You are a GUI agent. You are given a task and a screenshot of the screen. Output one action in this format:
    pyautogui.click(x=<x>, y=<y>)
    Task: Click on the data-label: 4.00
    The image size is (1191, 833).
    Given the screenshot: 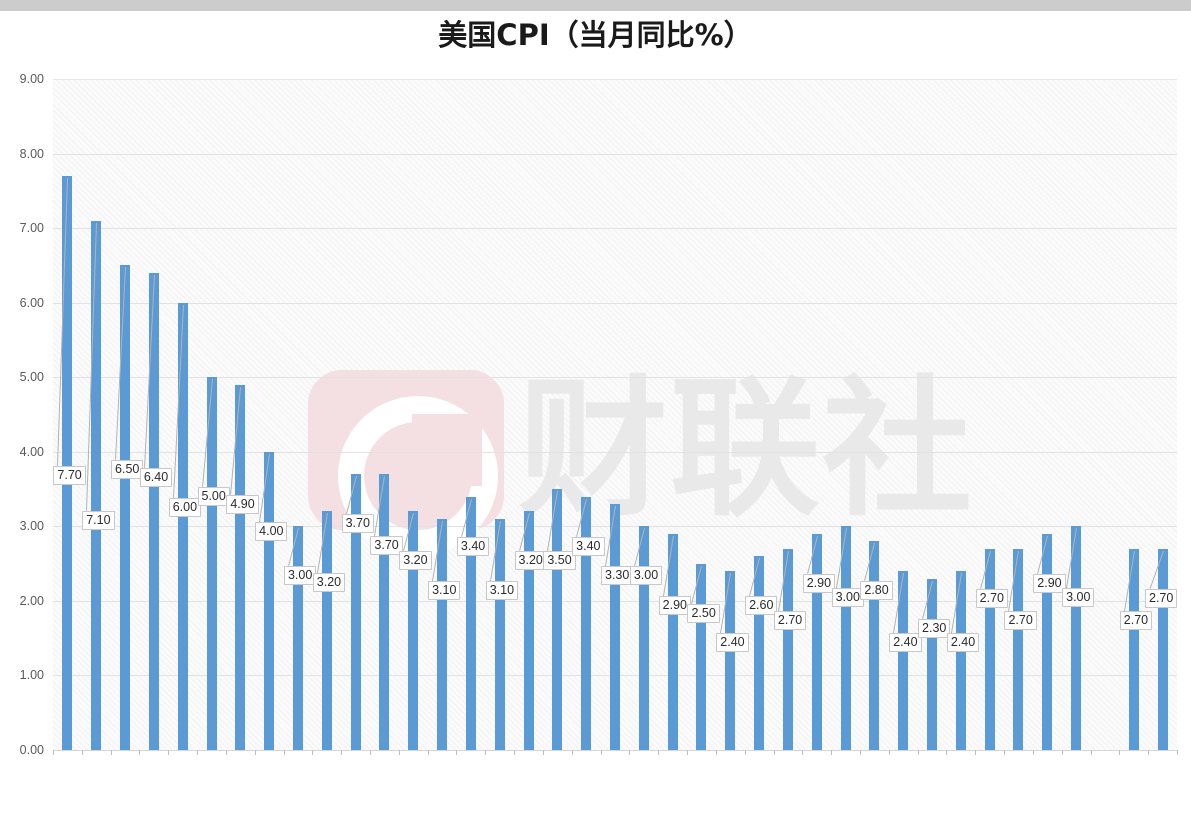 What is the action you would take?
    pyautogui.click(x=271, y=531)
    